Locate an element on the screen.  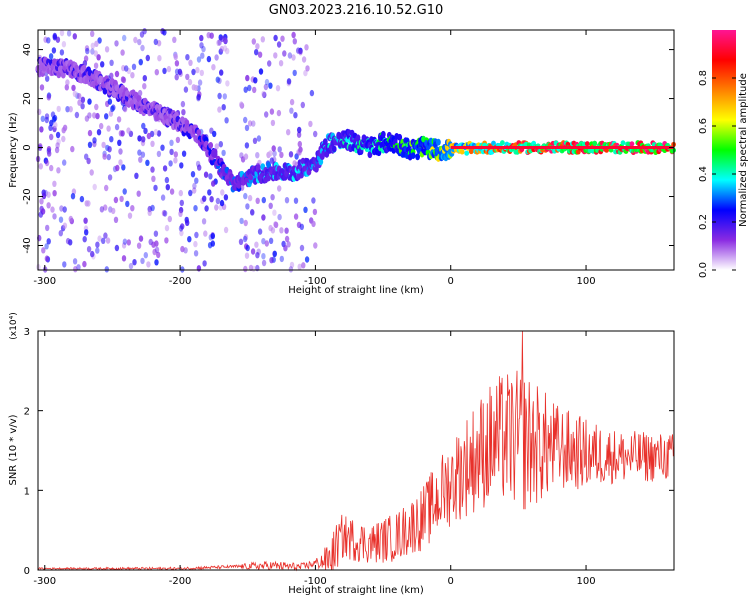
tick-label: 2 is located at coordinates (27, 412).